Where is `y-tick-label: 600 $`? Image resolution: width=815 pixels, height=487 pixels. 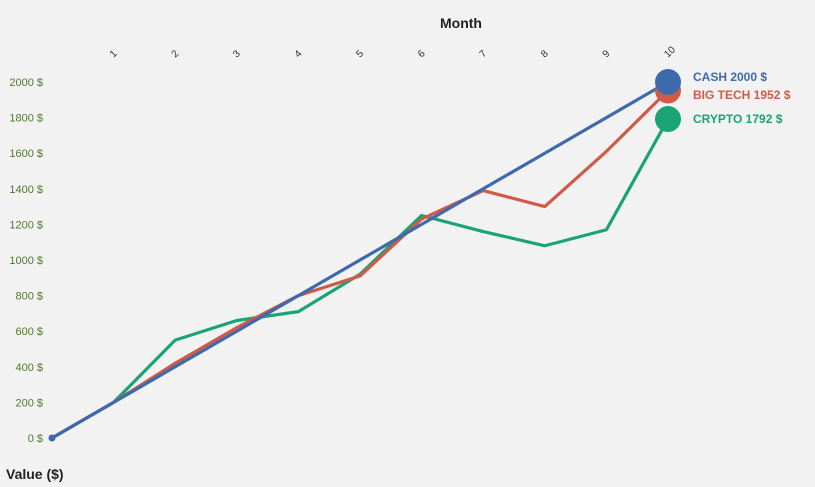 y-tick-label: 600 $ is located at coordinates (29, 332).